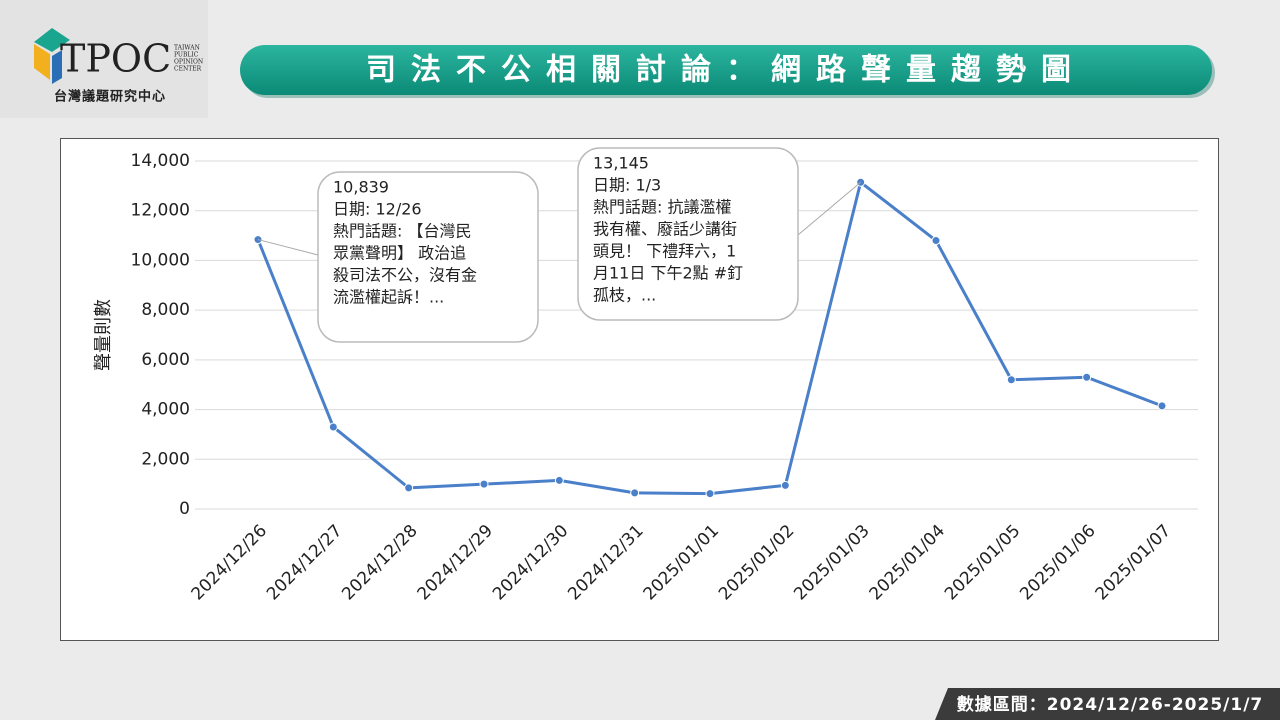  What do you see at coordinates (110, 97) in the screenshot?
I see `organization: 台灣議題研究中心` at bounding box center [110, 97].